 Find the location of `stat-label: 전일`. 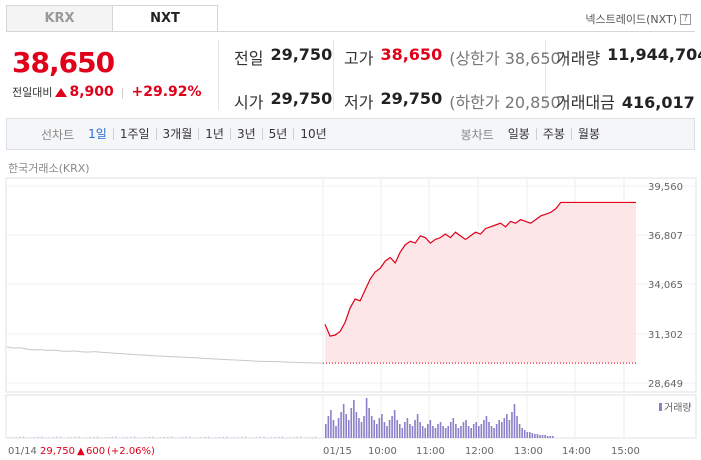

stat-label: 전일 is located at coordinates (249, 58).